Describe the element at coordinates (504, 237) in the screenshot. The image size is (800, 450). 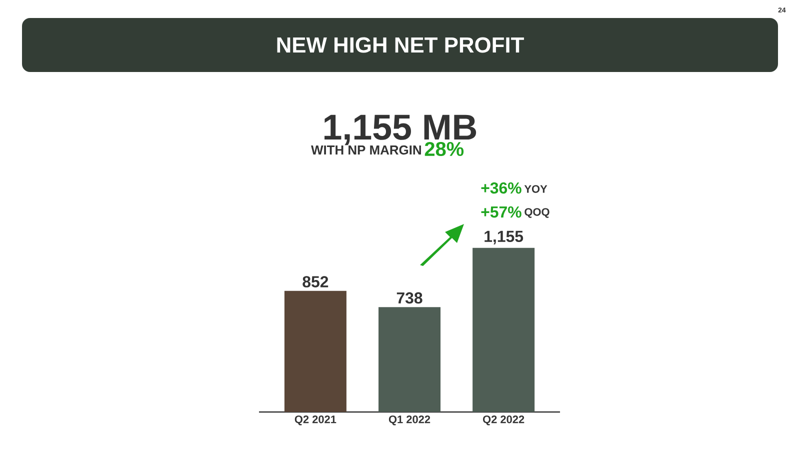
I see `data-label: 1,155` at that location.